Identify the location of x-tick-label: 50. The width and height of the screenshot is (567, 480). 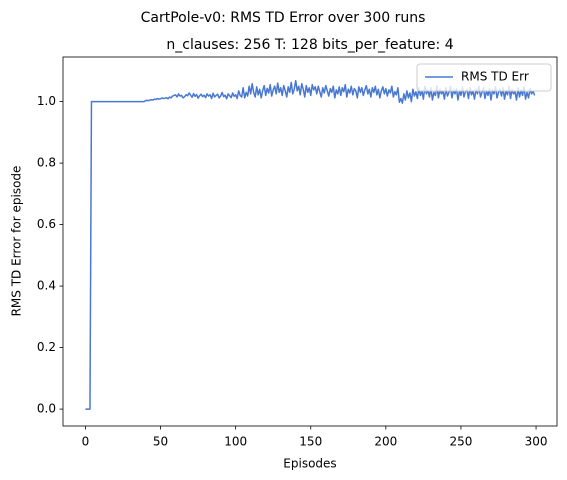
(160, 442).